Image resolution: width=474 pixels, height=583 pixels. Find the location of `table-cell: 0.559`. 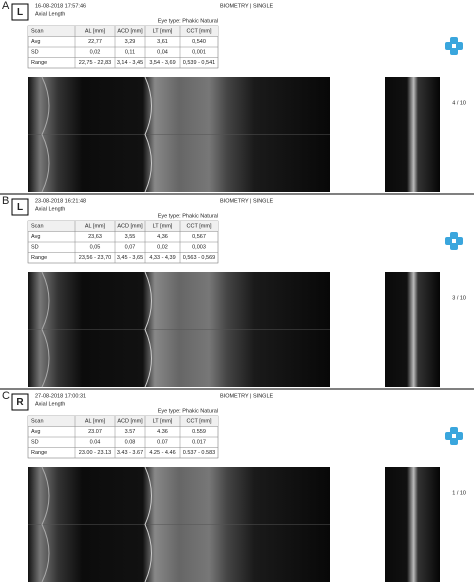

table-cell: 0.559 is located at coordinates (199, 432).